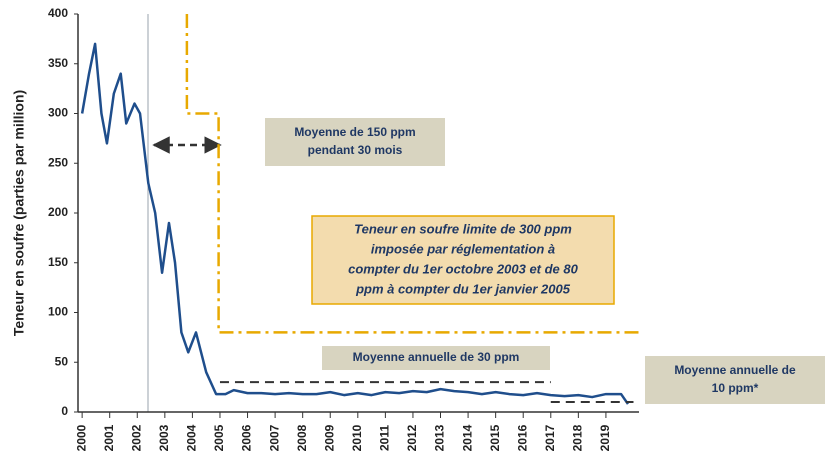 The height and width of the screenshot is (468, 830). I want to click on y-tick-label: 100, so click(58, 312).